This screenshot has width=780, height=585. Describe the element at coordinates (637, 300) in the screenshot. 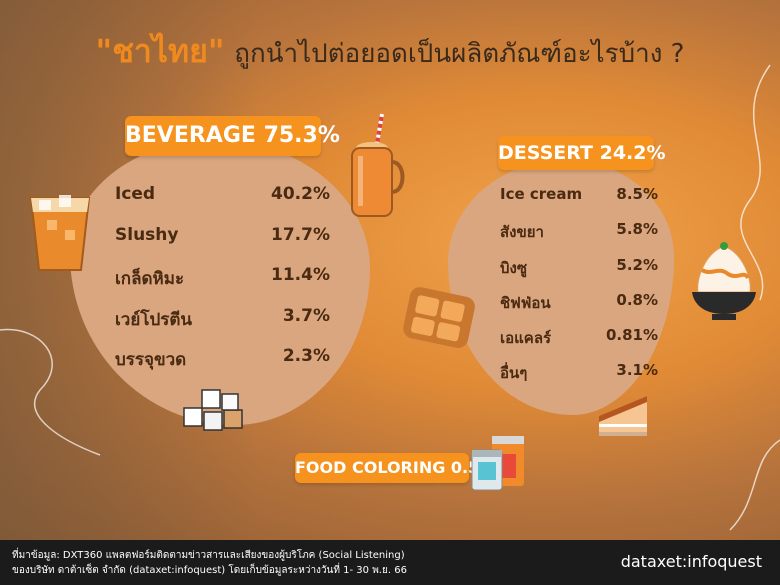

I see `row-value: 0.8%` at that location.